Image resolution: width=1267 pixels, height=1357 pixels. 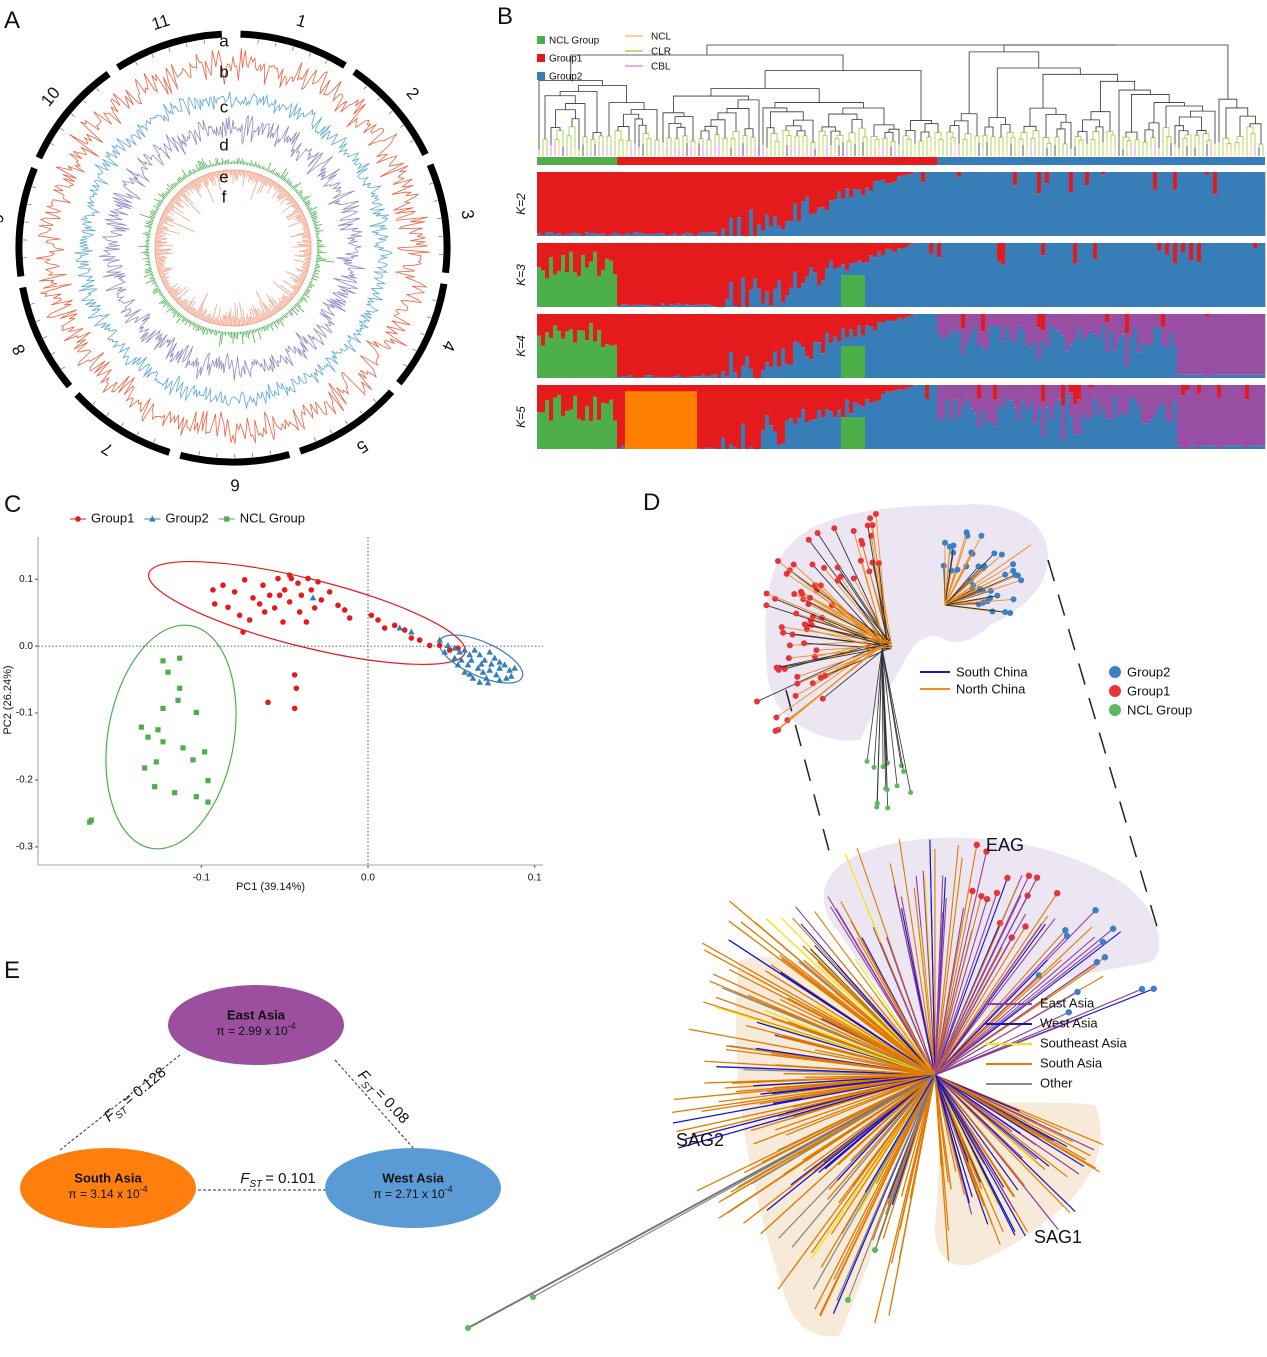 What do you see at coordinates (368, 878) in the screenshot?
I see `x-tick-label: 0.0` at bounding box center [368, 878].